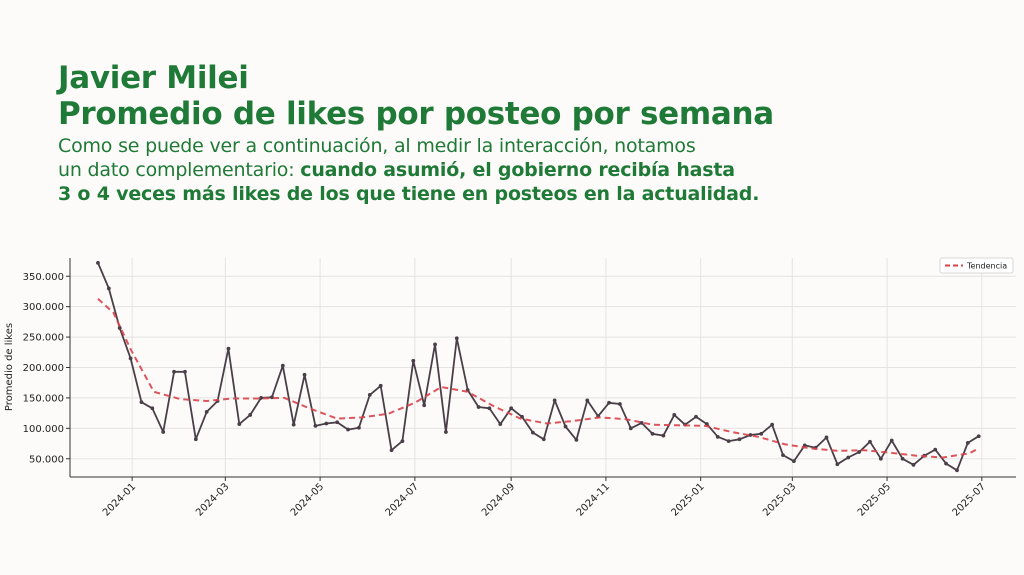  Describe the element at coordinates (416, 114) in the screenshot. I see `chart-title: Promedio de likes por posteo por semana` at that location.